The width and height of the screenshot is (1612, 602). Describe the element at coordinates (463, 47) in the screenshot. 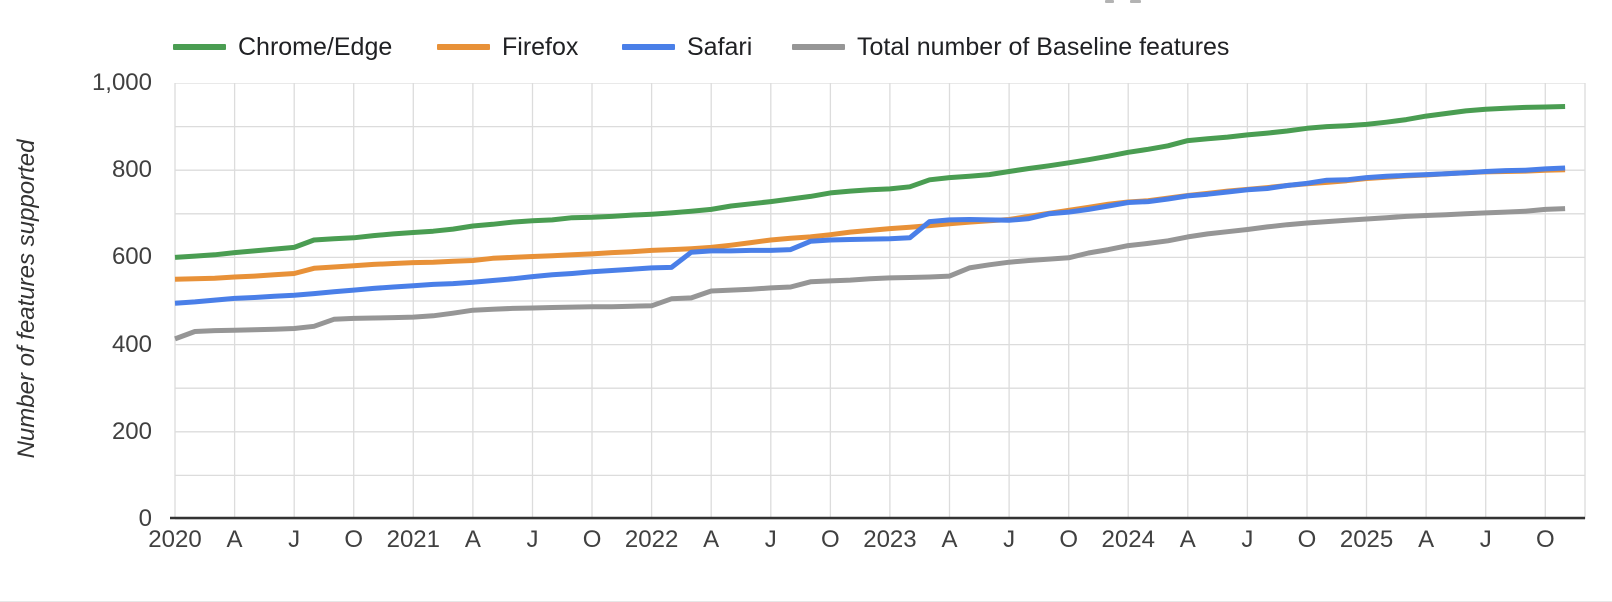

I see `firefox-line-swatch-icon` at that location.